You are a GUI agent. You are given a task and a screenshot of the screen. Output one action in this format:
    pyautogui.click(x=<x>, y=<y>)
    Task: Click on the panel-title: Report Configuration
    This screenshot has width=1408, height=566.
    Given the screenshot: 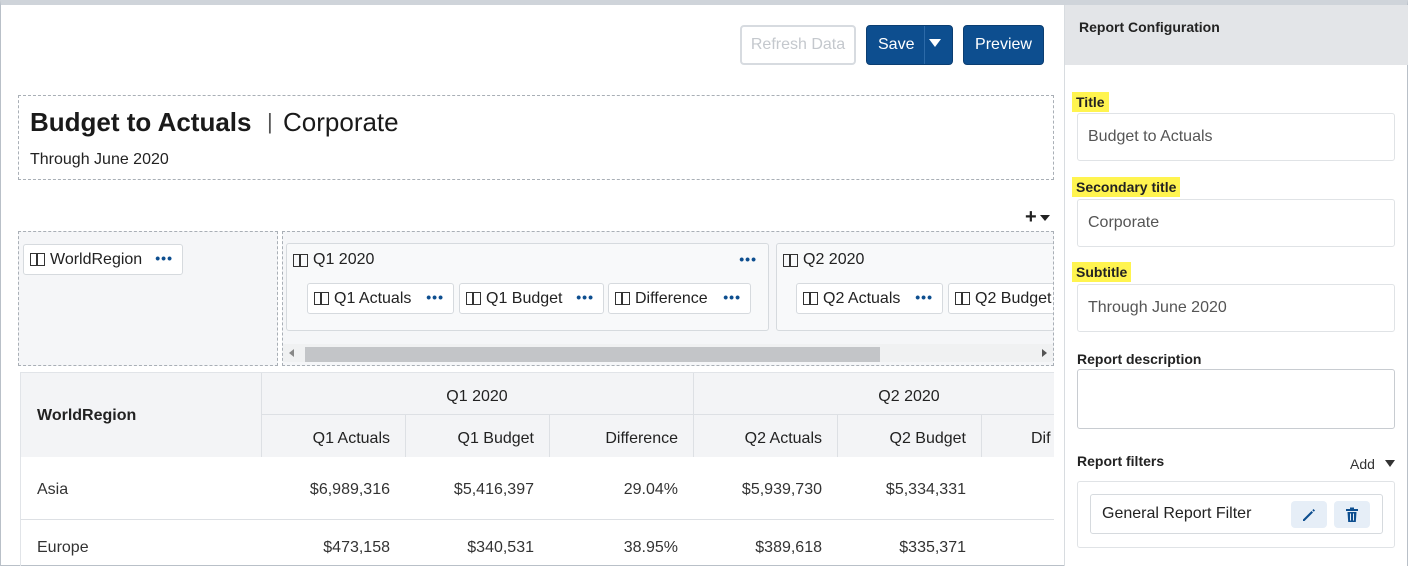 What is the action you would take?
    pyautogui.click(x=1149, y=27)
    